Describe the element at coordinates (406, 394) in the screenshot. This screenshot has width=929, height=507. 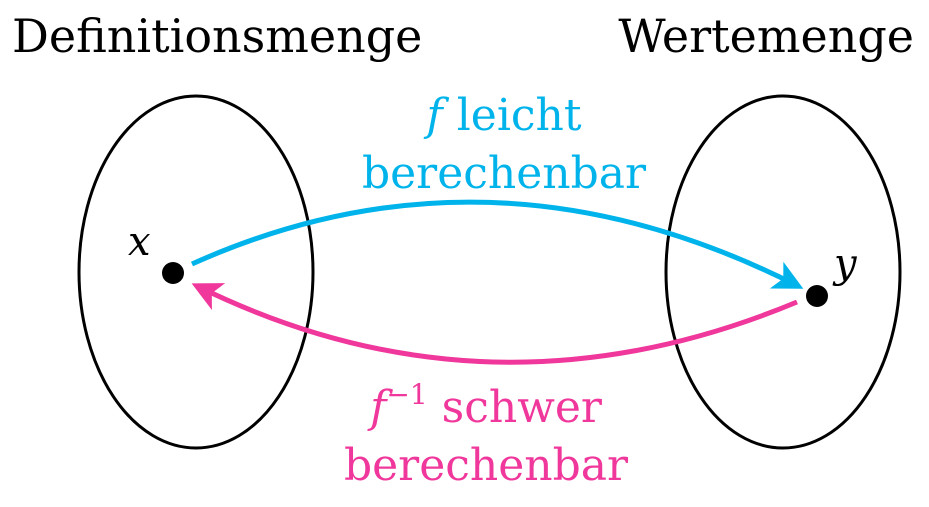
I see `inverse-exponent: −1` at that location.